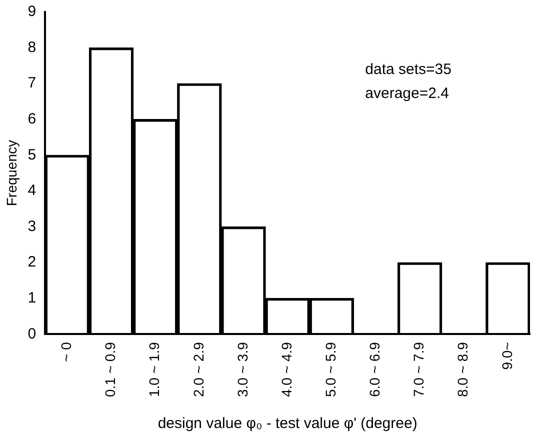 This screenshot has width=540, height=437. What do you see at coordinates (32, 47) in the screenshot?
I see `y-tick-label: 8` at bounding box center [32, 47].